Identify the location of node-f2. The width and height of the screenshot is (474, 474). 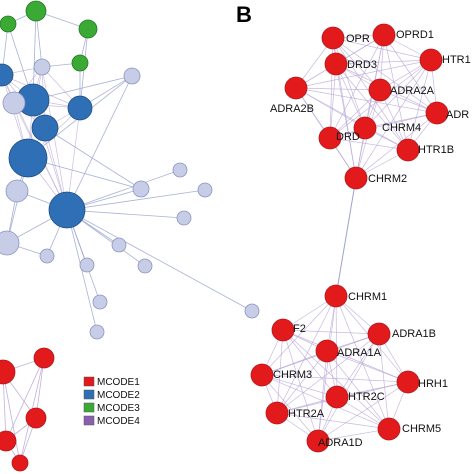
(283, 330).